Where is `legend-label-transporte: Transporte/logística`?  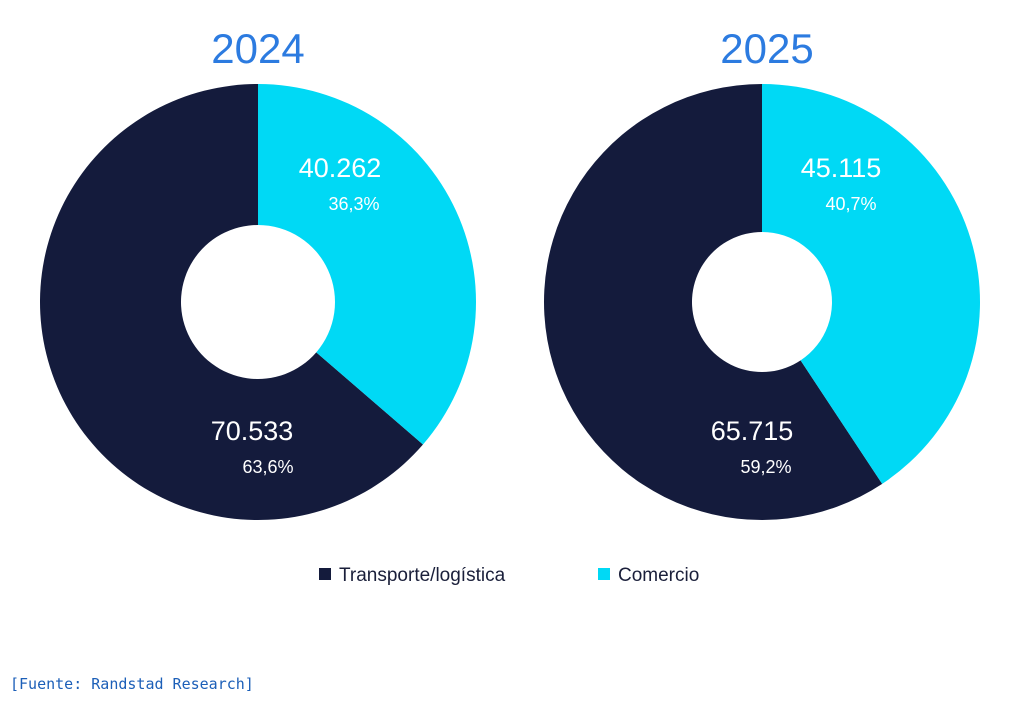
legend-label-transporte: Transporte/logística is located at coordinates (422, 575).